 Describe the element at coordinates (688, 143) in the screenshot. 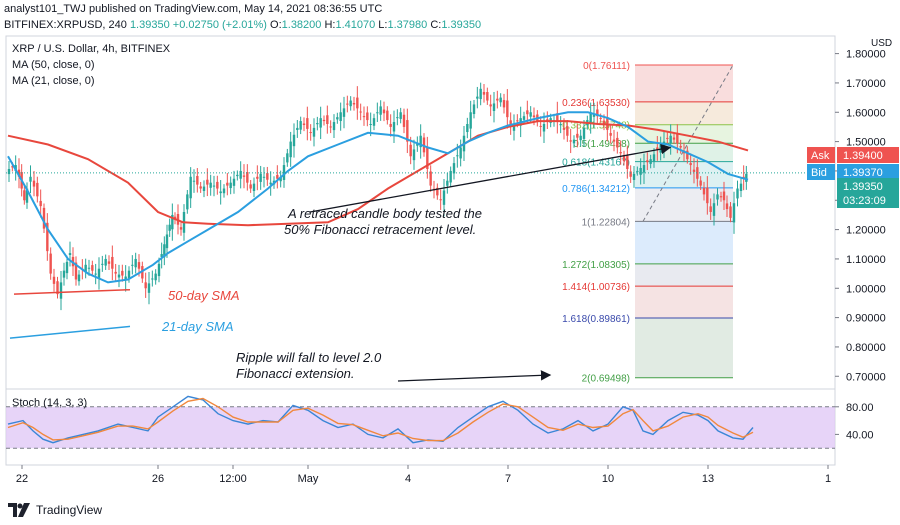

I see `fib-trend-line` at that location.